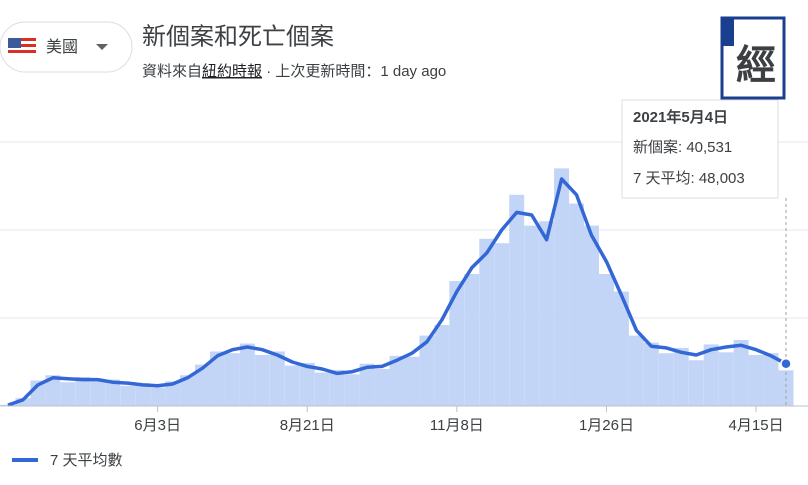 This screenshot has height=485, width=808. What do you see at coordinates (62, 47) in the screenshot?
I see `country-label: 美國` at bounding box center [62, 47].